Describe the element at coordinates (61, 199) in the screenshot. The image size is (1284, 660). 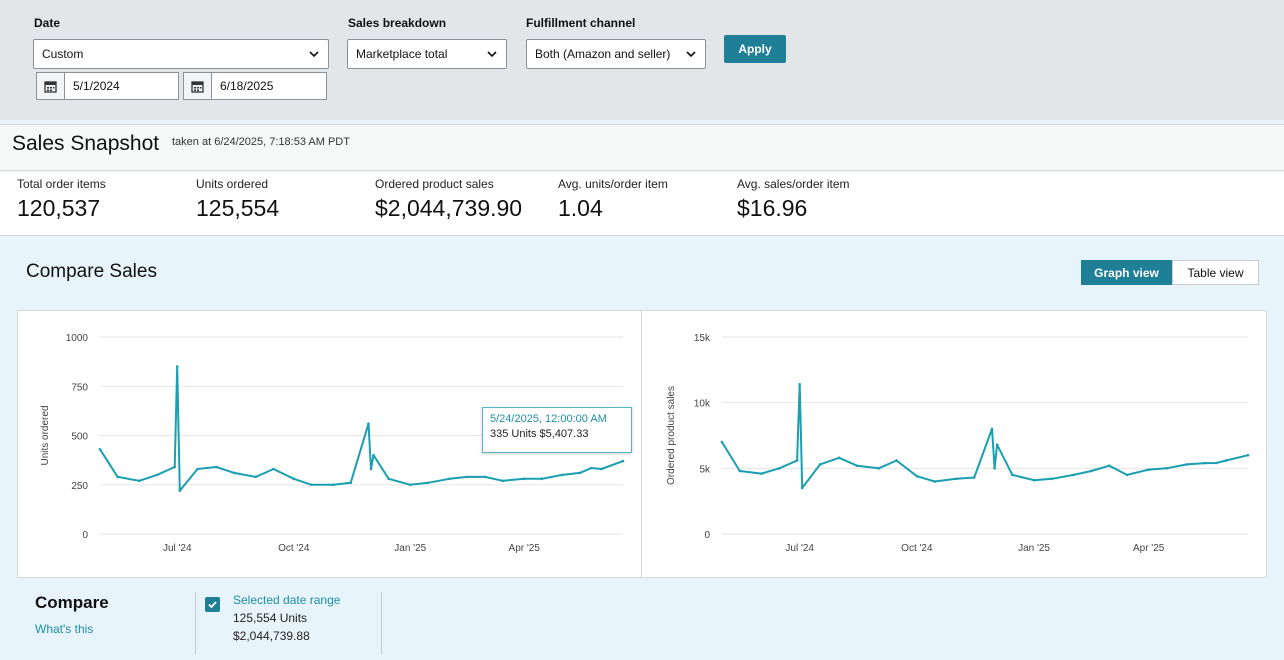
I see `metric-total-order-items: Total order items 120,537` at that location.